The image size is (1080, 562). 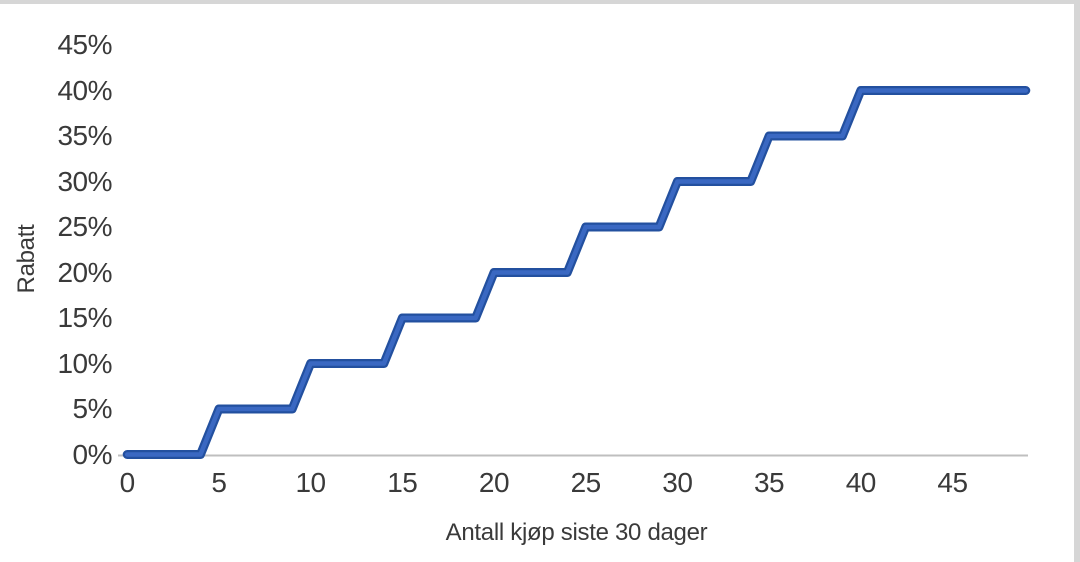 I want to click on y-tick-label: 10%, so click(x=84, y=363).